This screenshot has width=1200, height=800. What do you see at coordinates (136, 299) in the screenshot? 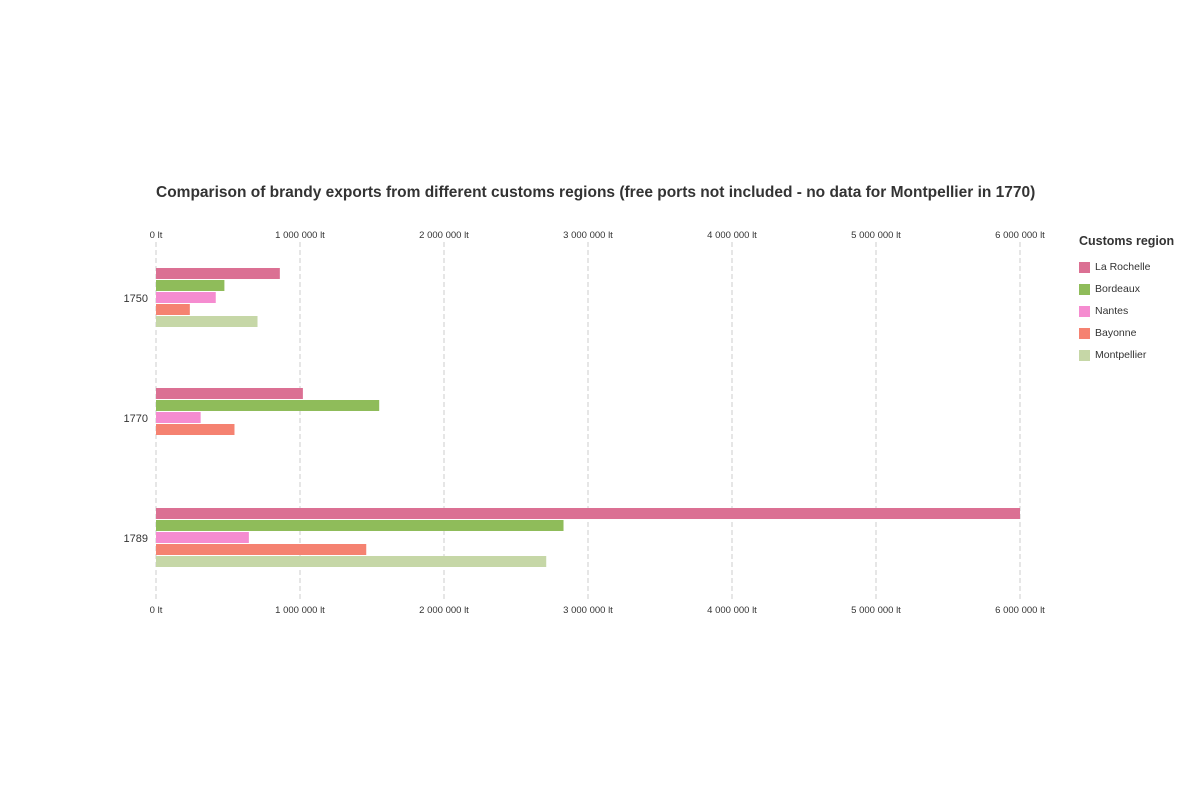
I see `y-tick-label: 1750` at bounding box center [136, 299].